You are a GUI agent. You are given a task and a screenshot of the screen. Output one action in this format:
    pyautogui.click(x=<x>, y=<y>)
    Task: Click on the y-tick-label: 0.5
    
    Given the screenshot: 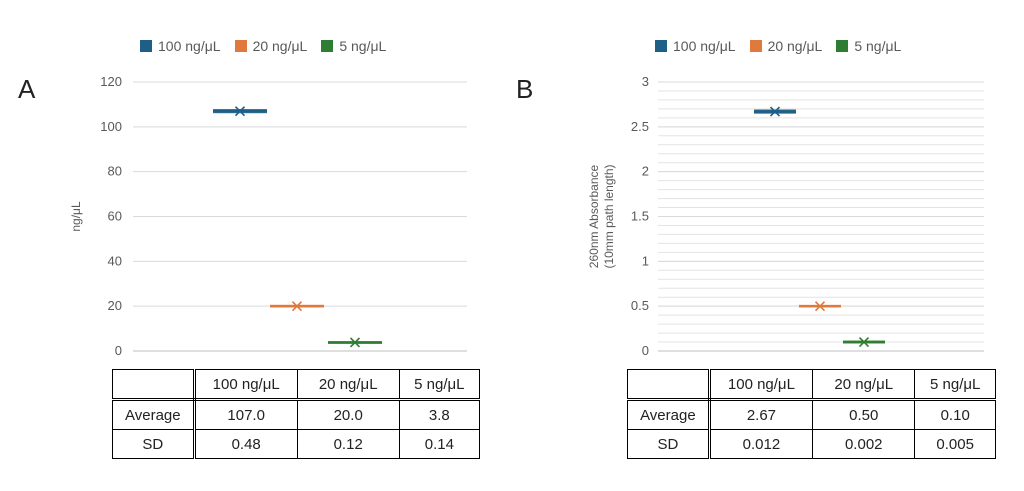 What is the action you would take?
    pyautogui.click(x=640, y=305)
    